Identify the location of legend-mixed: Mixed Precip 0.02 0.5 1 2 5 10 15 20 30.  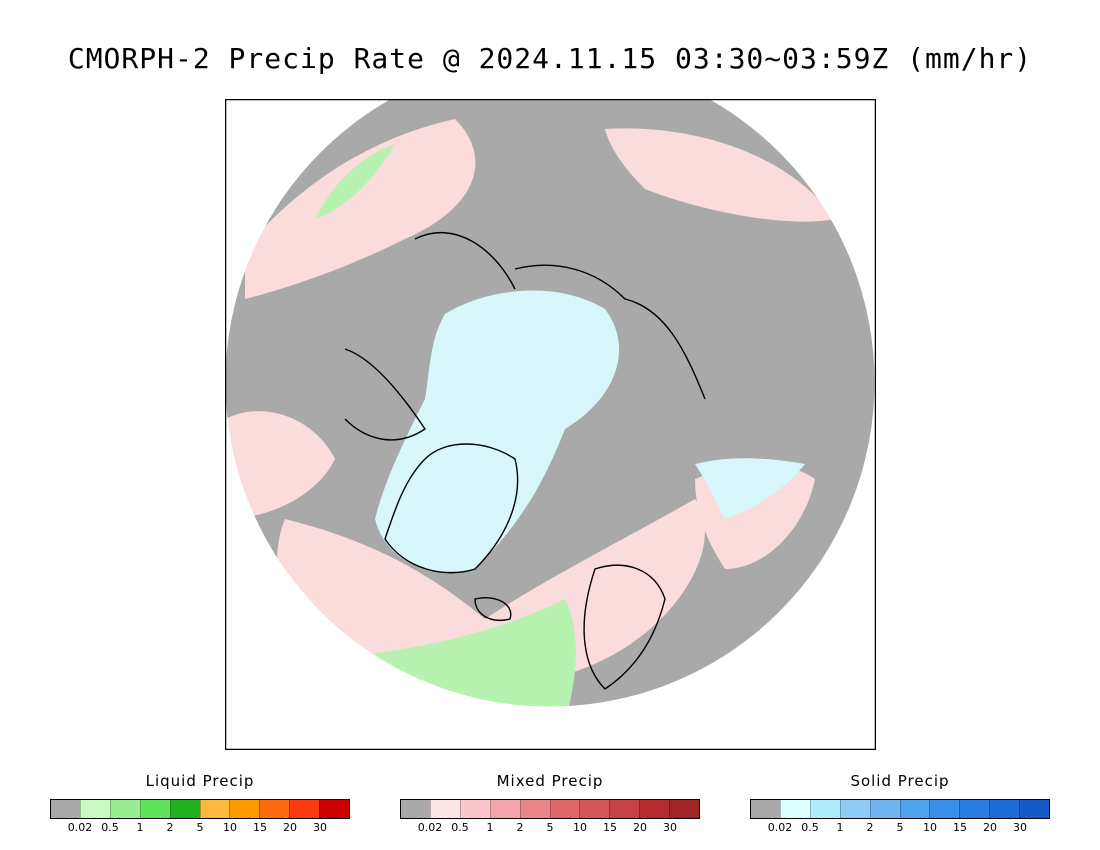
(550, 803).